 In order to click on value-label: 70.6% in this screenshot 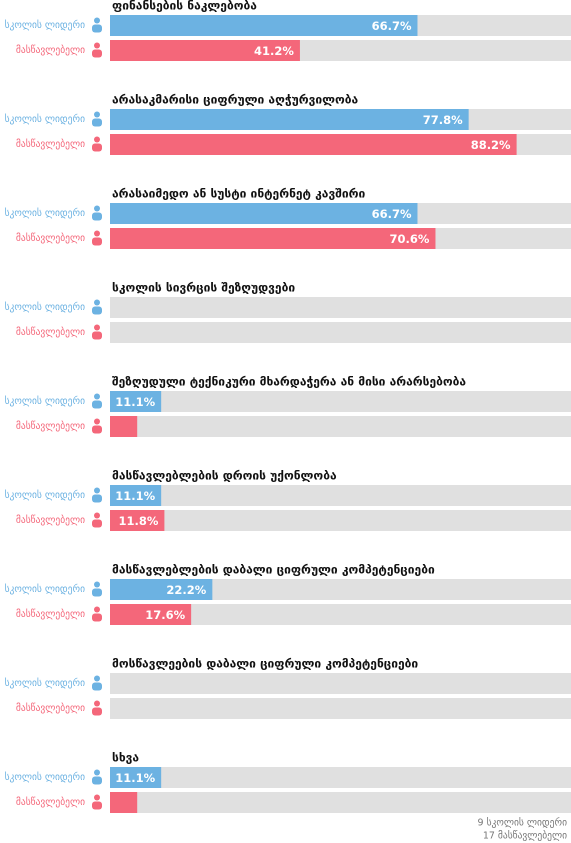, I will do `click(410, 239)`.